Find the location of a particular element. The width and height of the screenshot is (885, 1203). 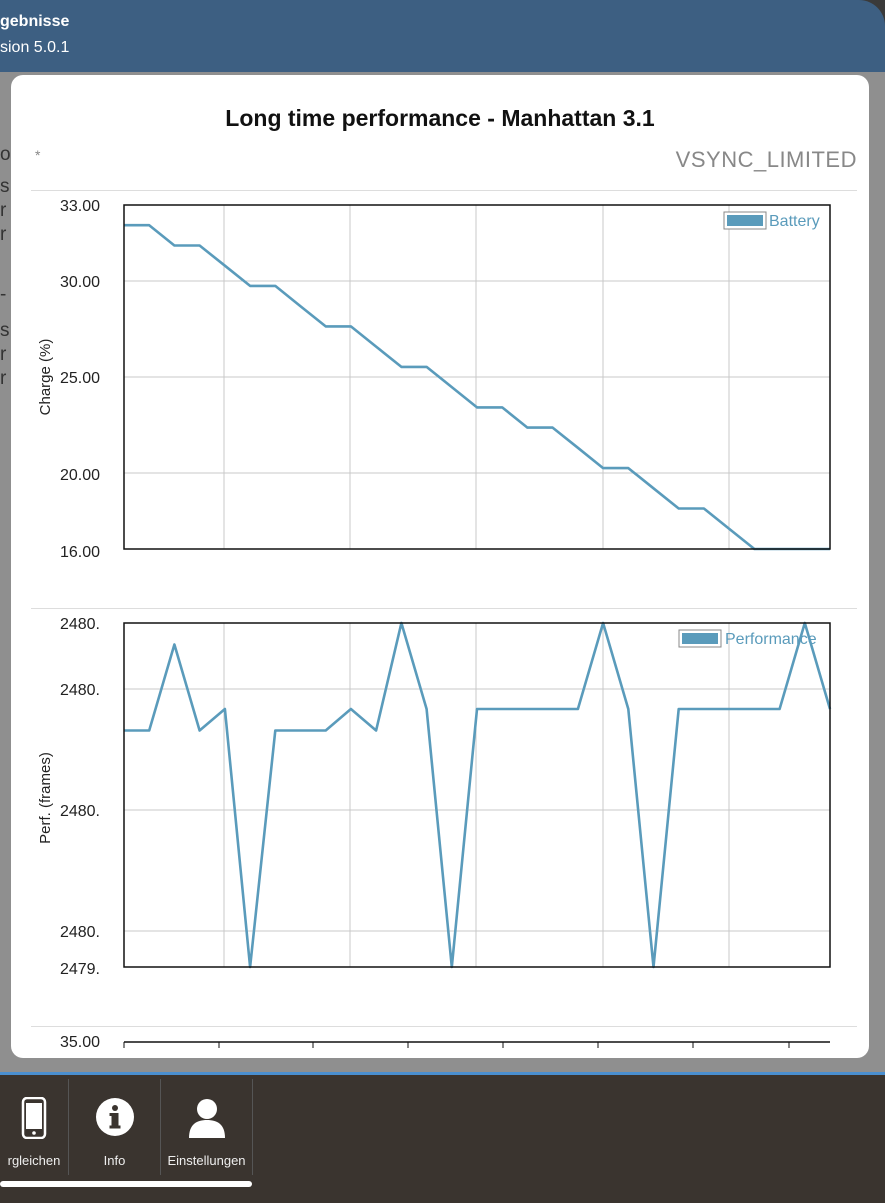

mode-label: VSYNC_LIMITED is located at coordinates (766, 159).